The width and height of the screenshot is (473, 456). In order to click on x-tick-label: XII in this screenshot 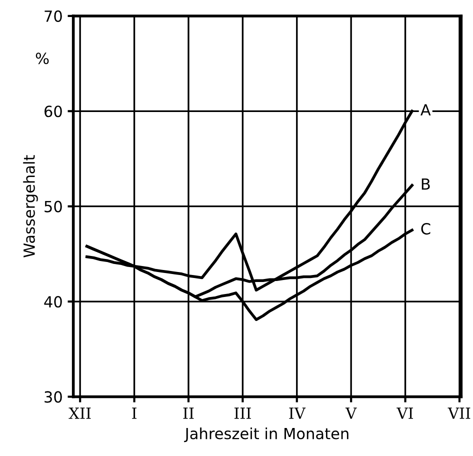, I will do `click(79, 413)`.